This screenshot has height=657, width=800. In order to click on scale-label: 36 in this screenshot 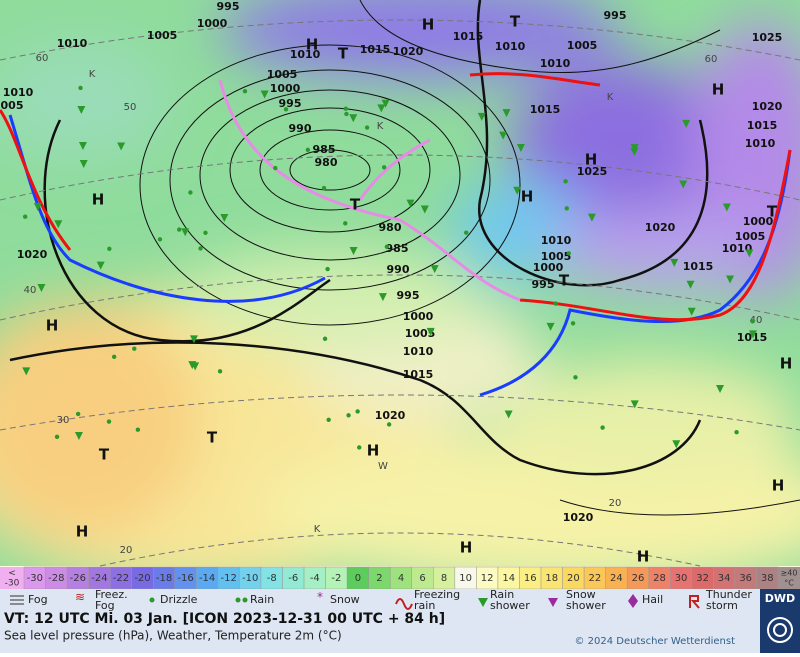, I will do `click(745, 578)`.